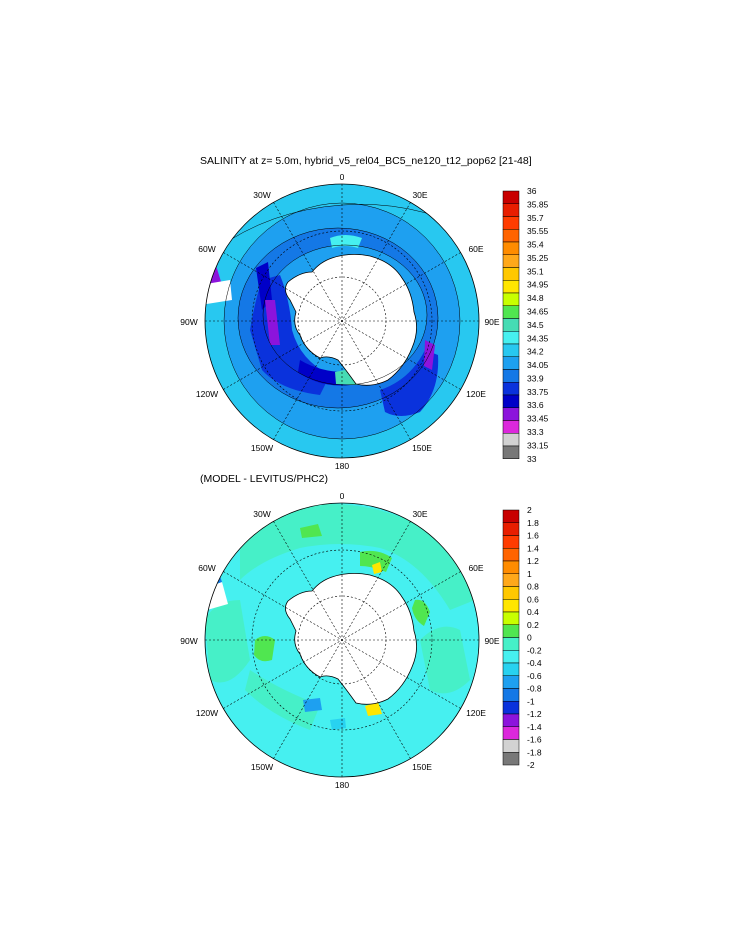  I want to click on colorbar-label: -2, so click(531, 765).